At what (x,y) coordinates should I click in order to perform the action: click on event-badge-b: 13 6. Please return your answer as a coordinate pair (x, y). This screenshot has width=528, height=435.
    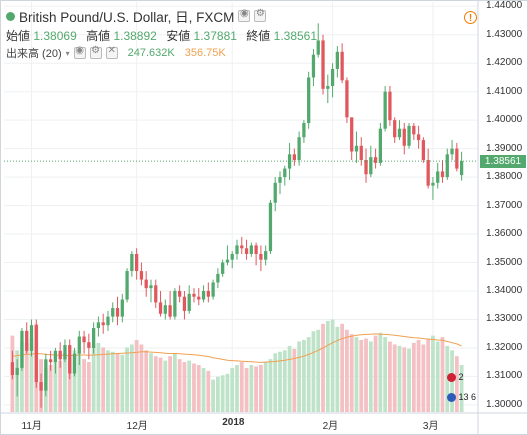
    Looking at the image, I should click on (462, 397).